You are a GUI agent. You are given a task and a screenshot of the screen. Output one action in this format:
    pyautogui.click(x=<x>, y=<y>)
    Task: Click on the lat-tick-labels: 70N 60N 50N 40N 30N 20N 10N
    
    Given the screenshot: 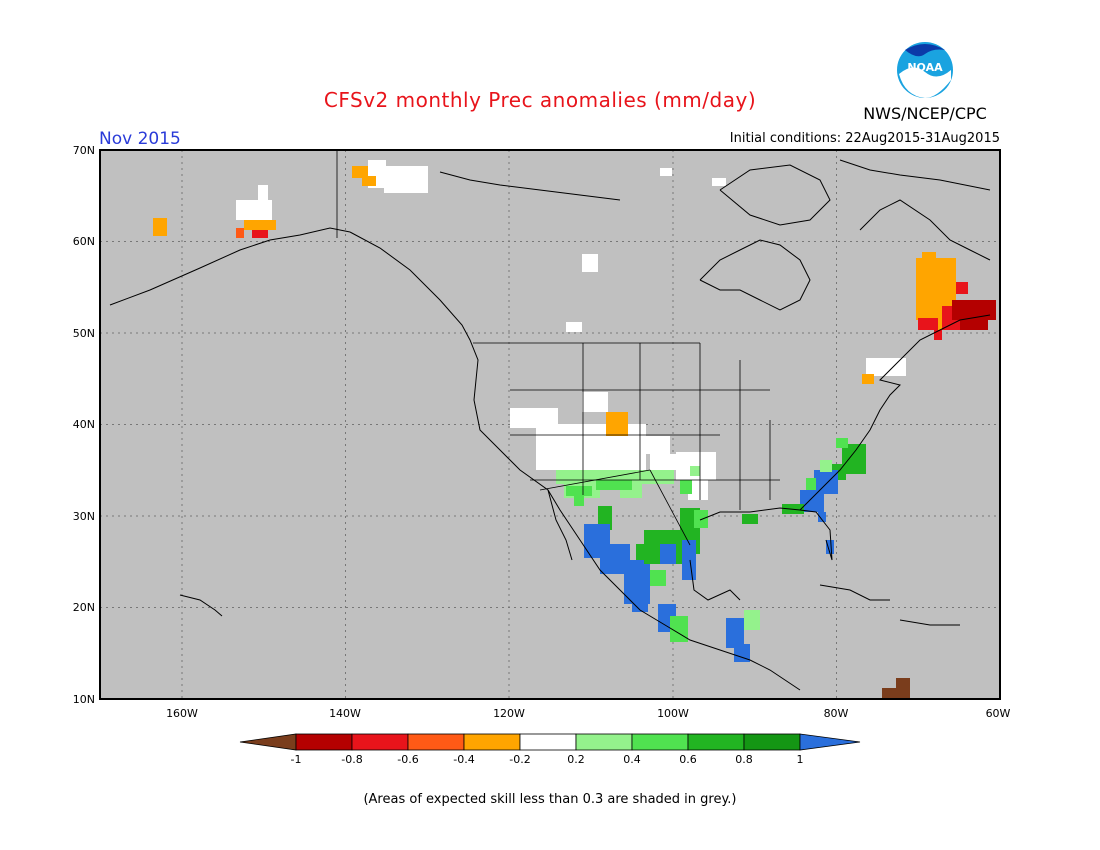 What is the action you would take?
    pyautogui.click(x=84, y=425)
    